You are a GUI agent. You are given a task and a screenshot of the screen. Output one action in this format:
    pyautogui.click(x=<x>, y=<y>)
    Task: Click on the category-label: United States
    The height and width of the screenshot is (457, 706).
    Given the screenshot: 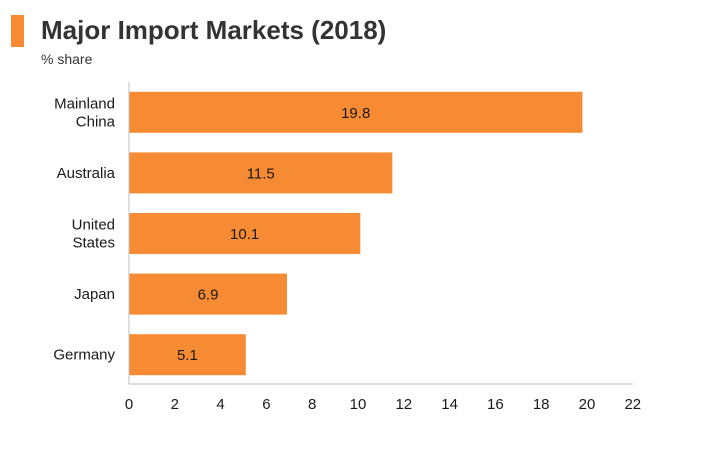 What is the action you would take?
    pyautogui.click(x=93, y=234)
    